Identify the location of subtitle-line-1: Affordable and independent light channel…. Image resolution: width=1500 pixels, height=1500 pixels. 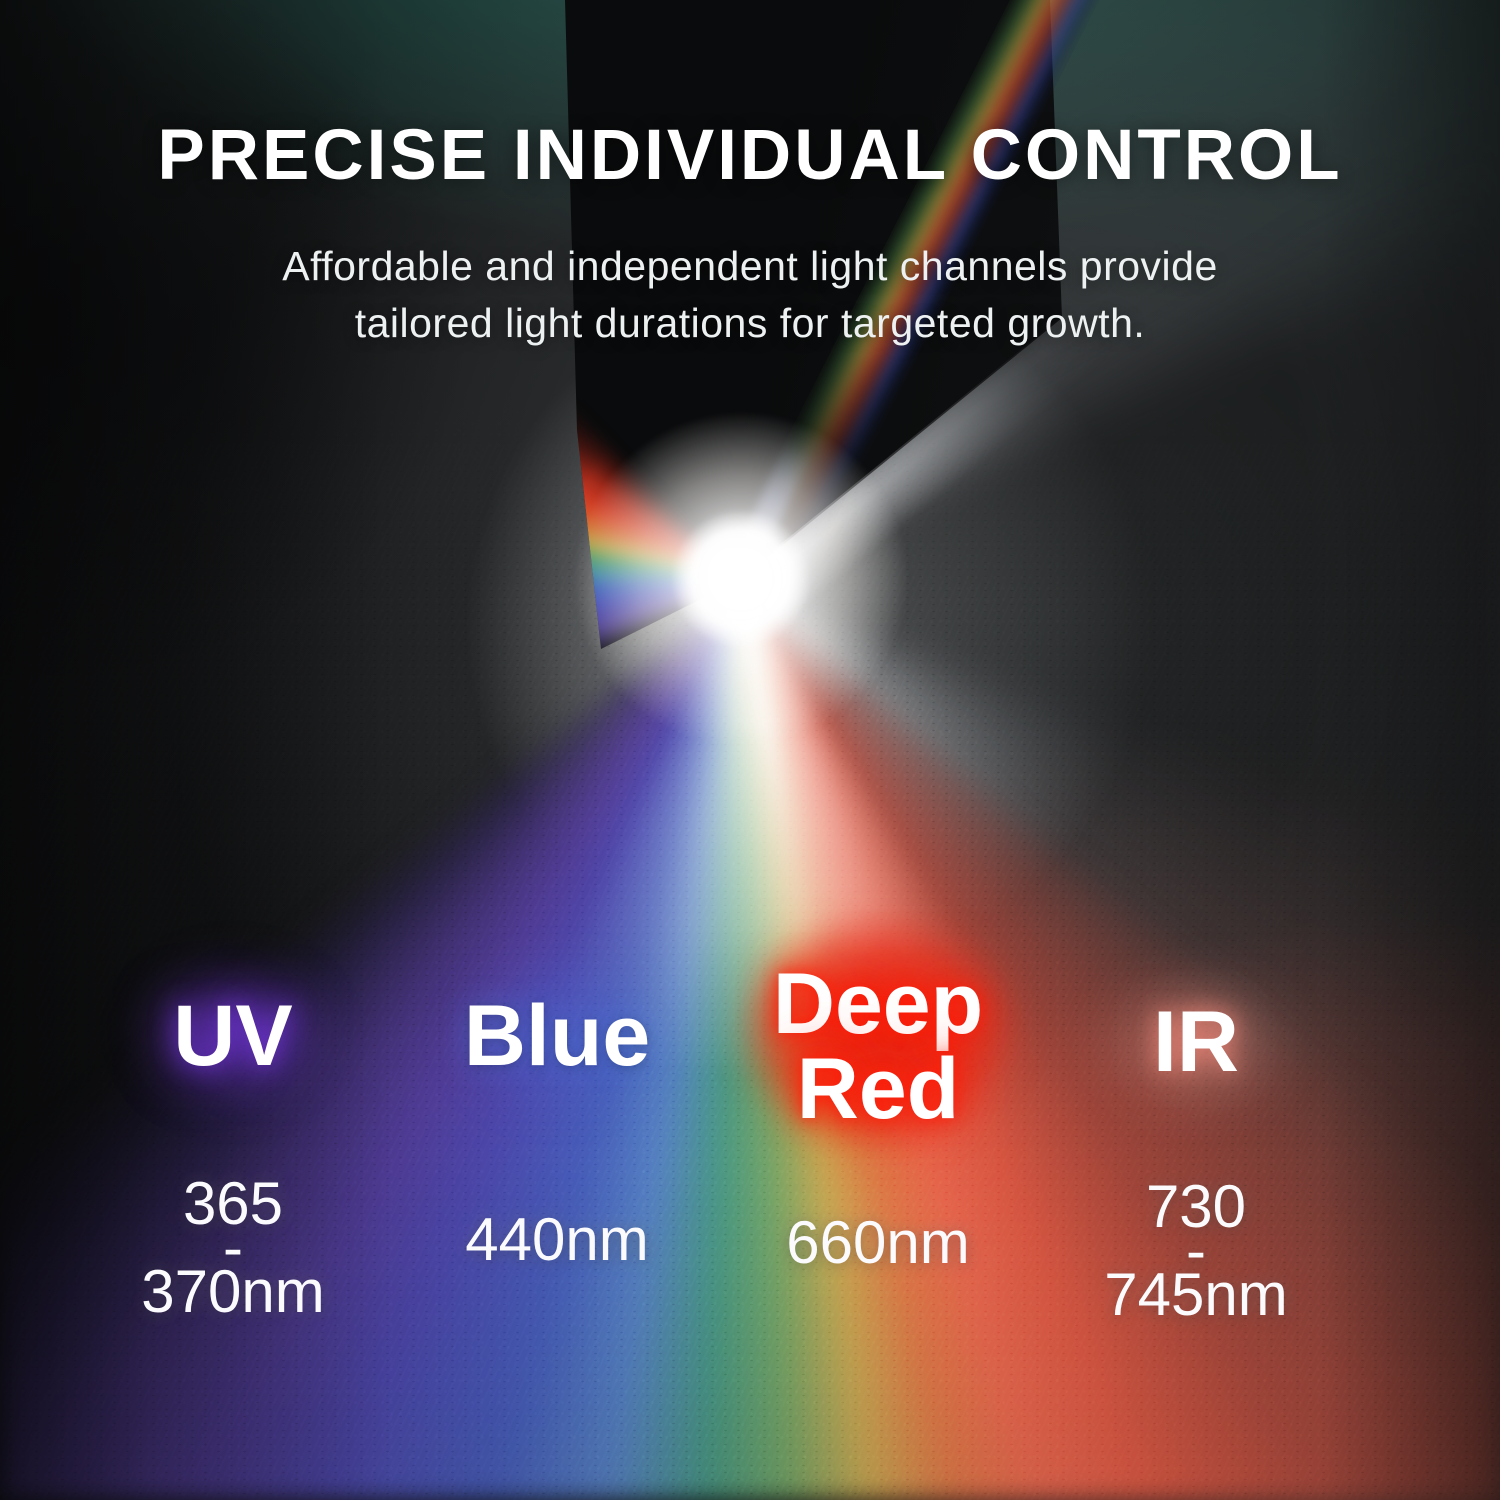
(750, 266).